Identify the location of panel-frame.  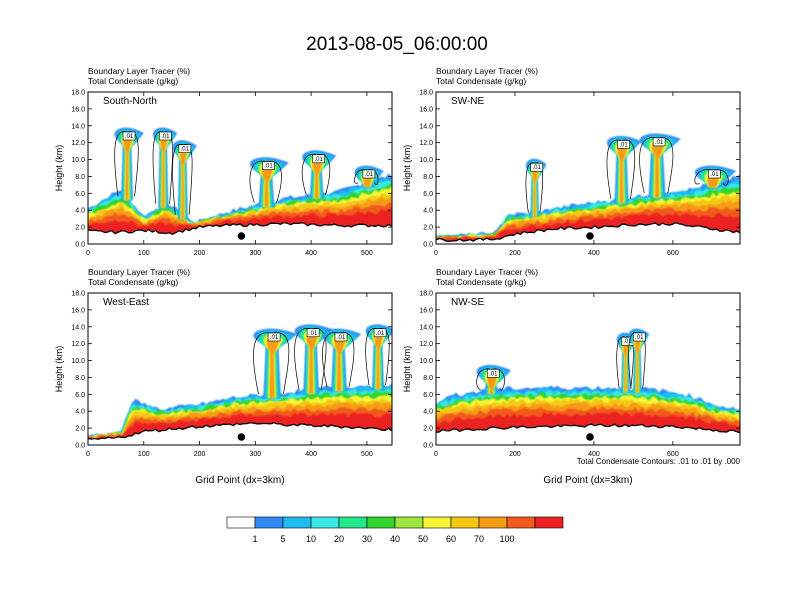
(588, 369).